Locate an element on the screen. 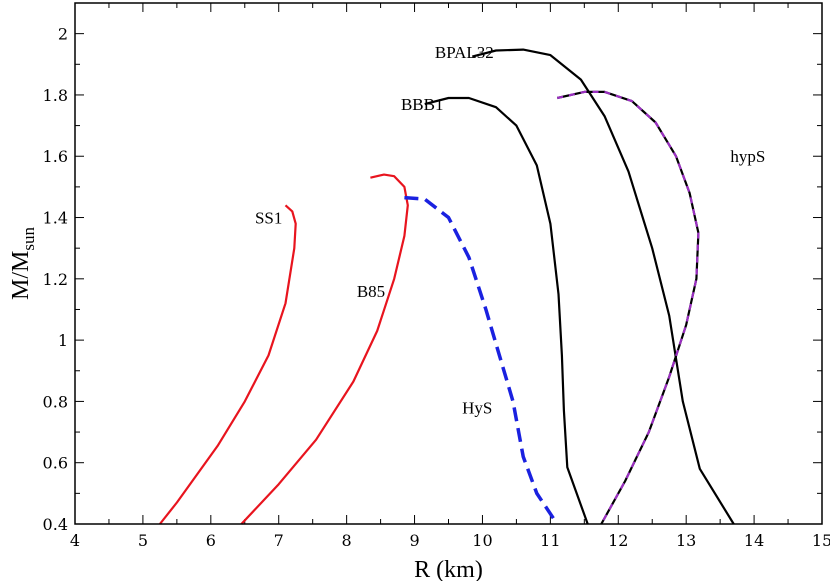 The image size is (830, 581). curve-label-b85: B85 is located at coordinates (371, 291).